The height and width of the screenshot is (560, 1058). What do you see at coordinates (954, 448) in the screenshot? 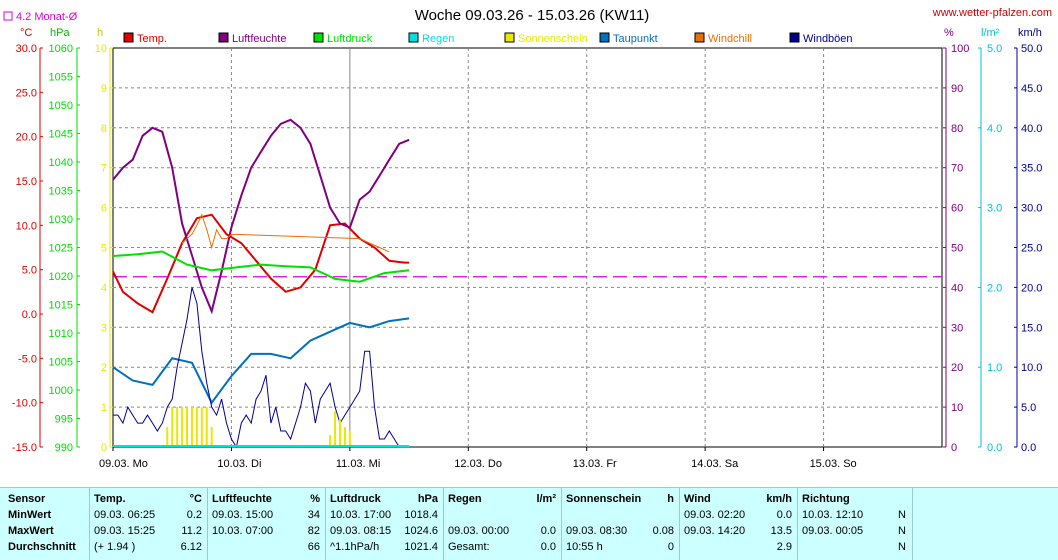
I see `percent-tick-label: 0` at bounding box center [954, 448].